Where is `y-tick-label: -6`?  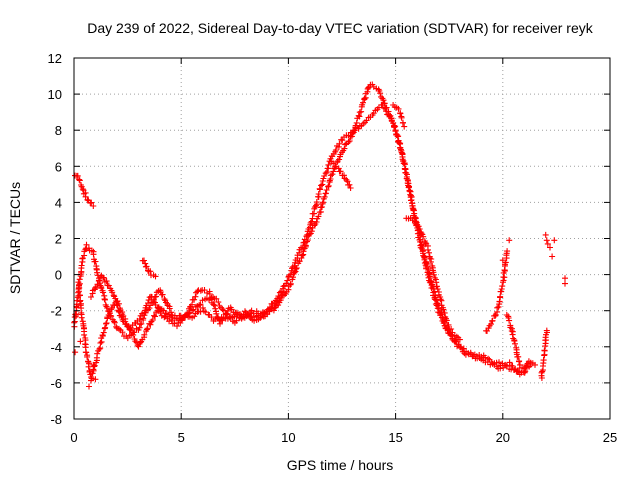
y-tick-label: -6 is located at coordinates (56, 383).